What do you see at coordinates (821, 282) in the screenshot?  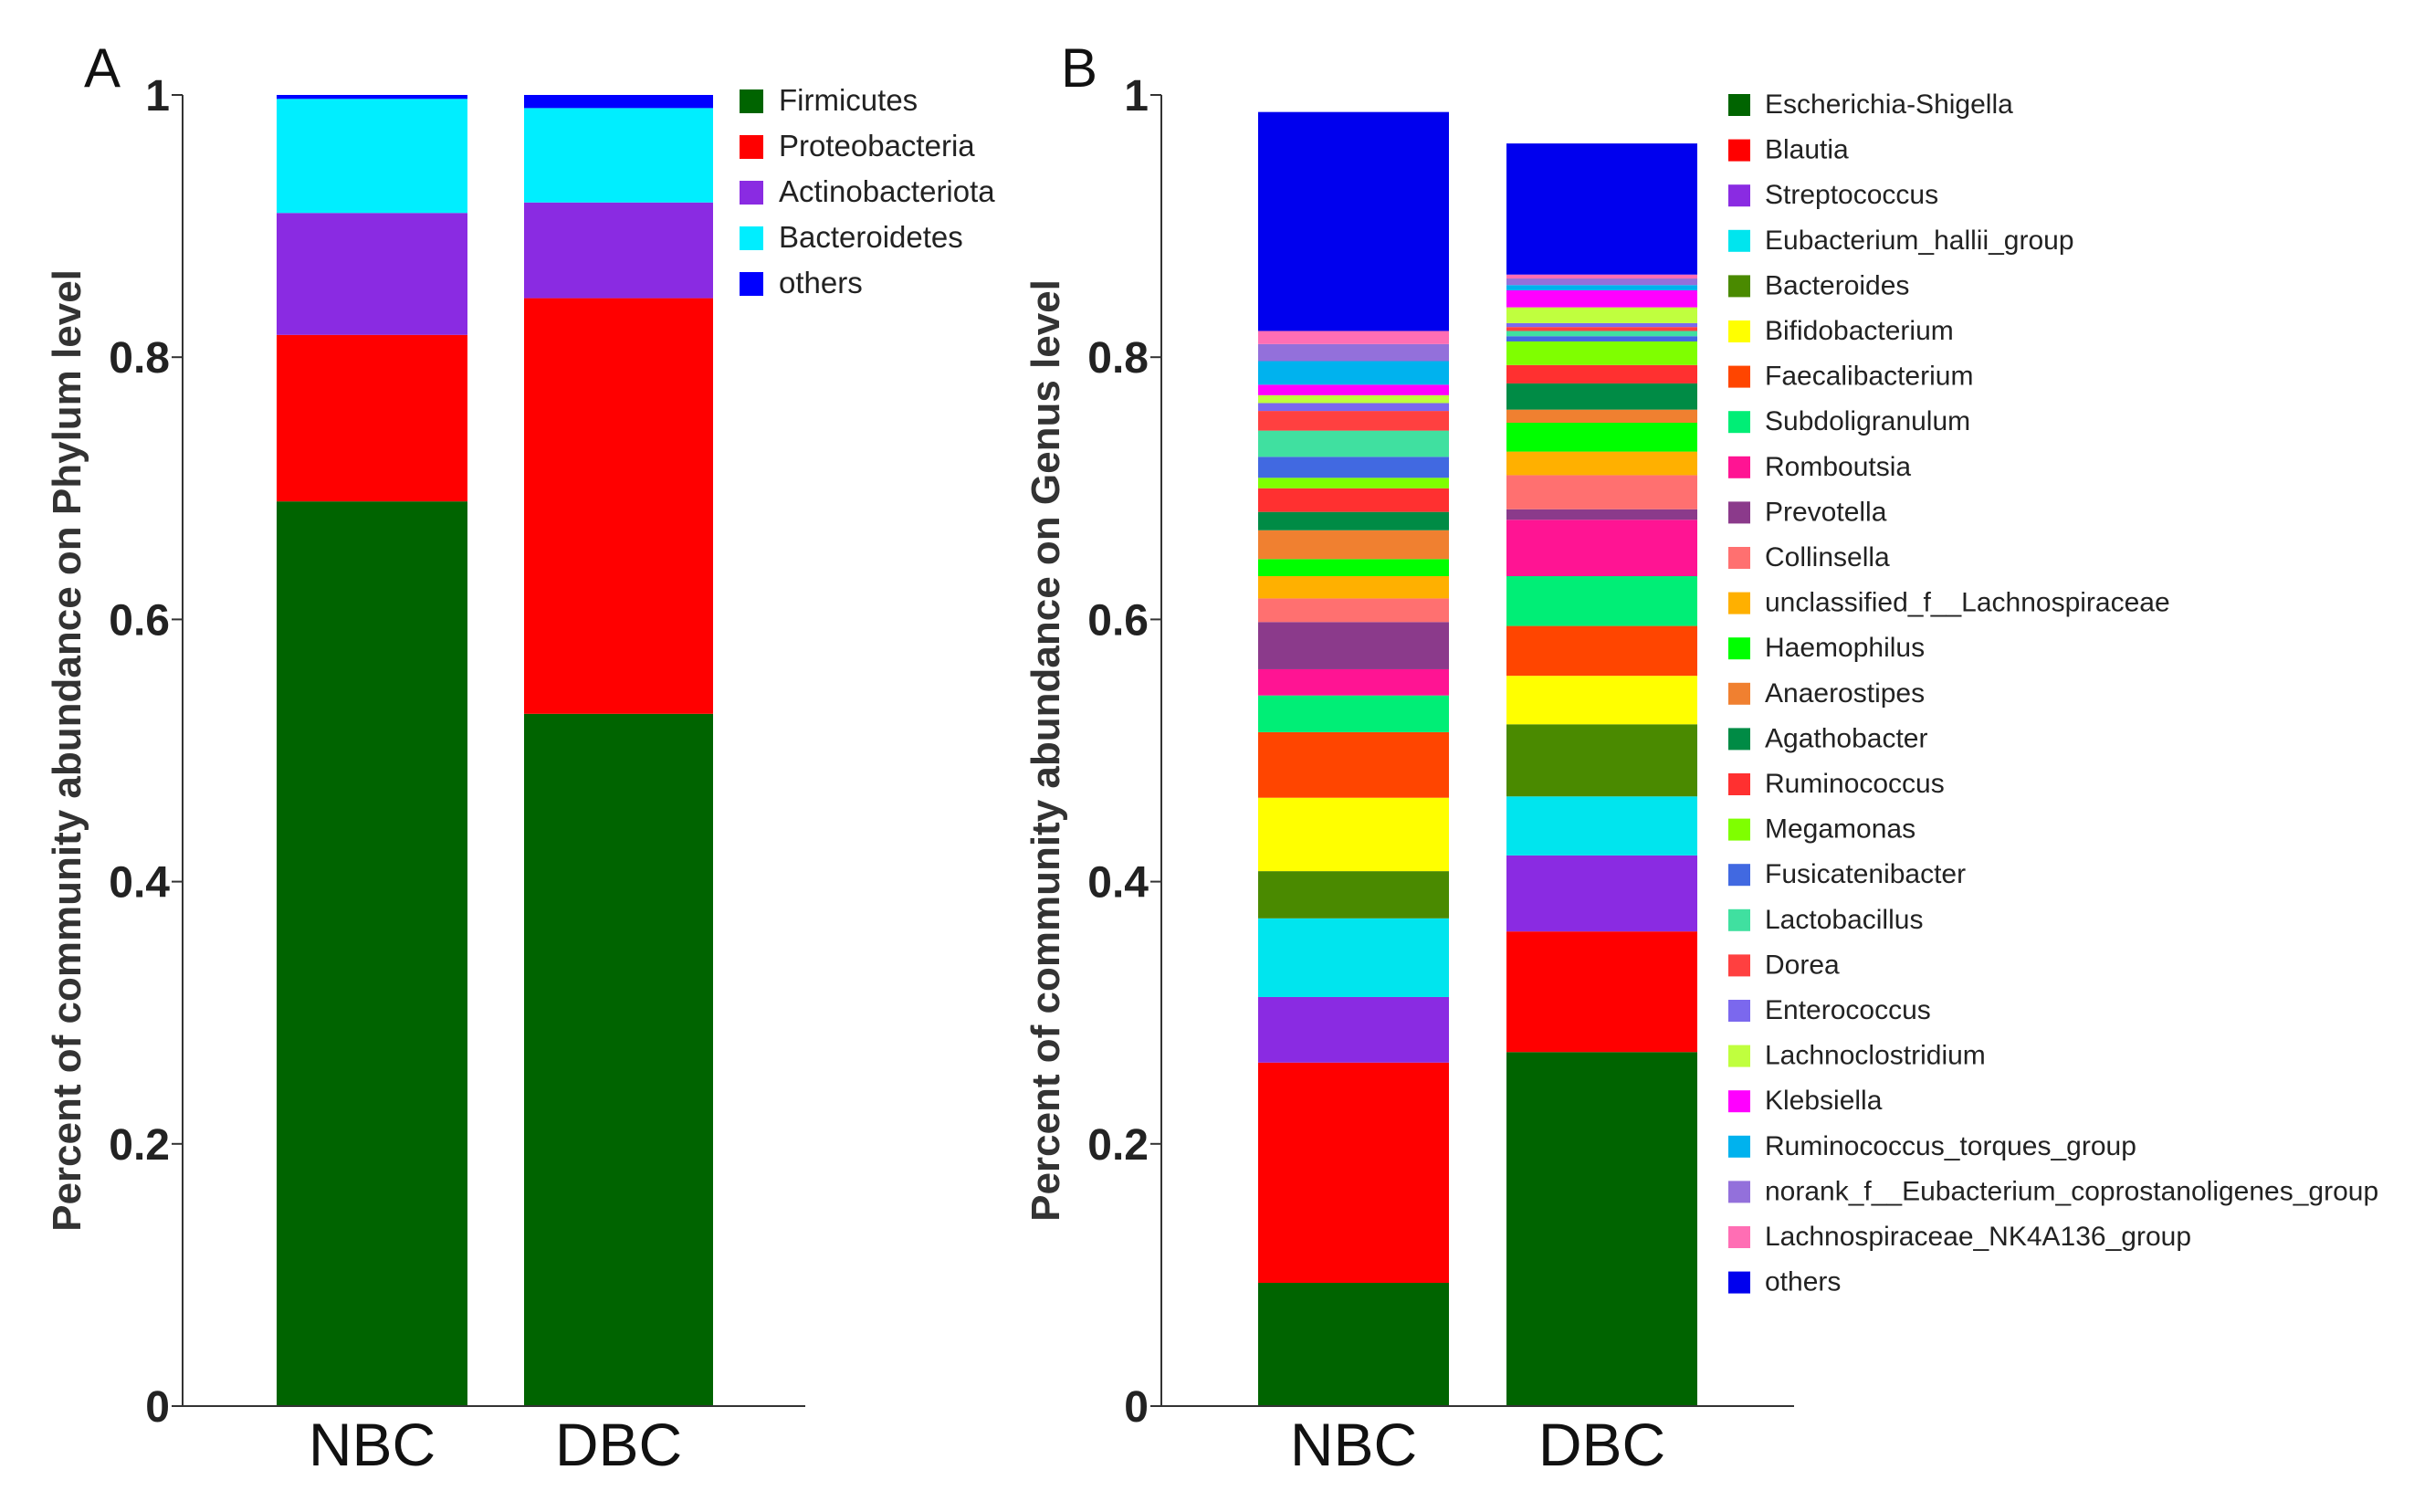 I see `legend-label: others` at bounding box center [821, 282].